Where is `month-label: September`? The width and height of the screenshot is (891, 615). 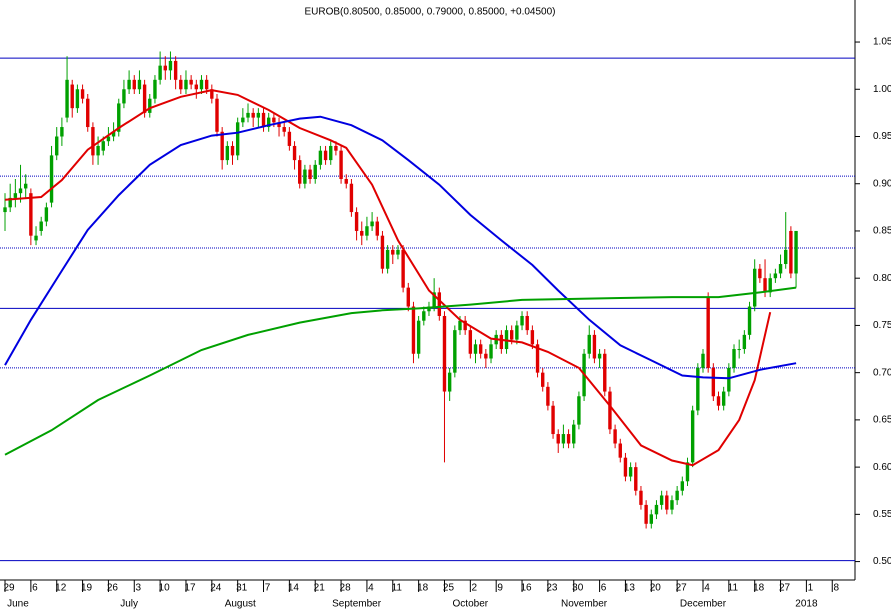
month-label: September is located at coordinates (357, 604).